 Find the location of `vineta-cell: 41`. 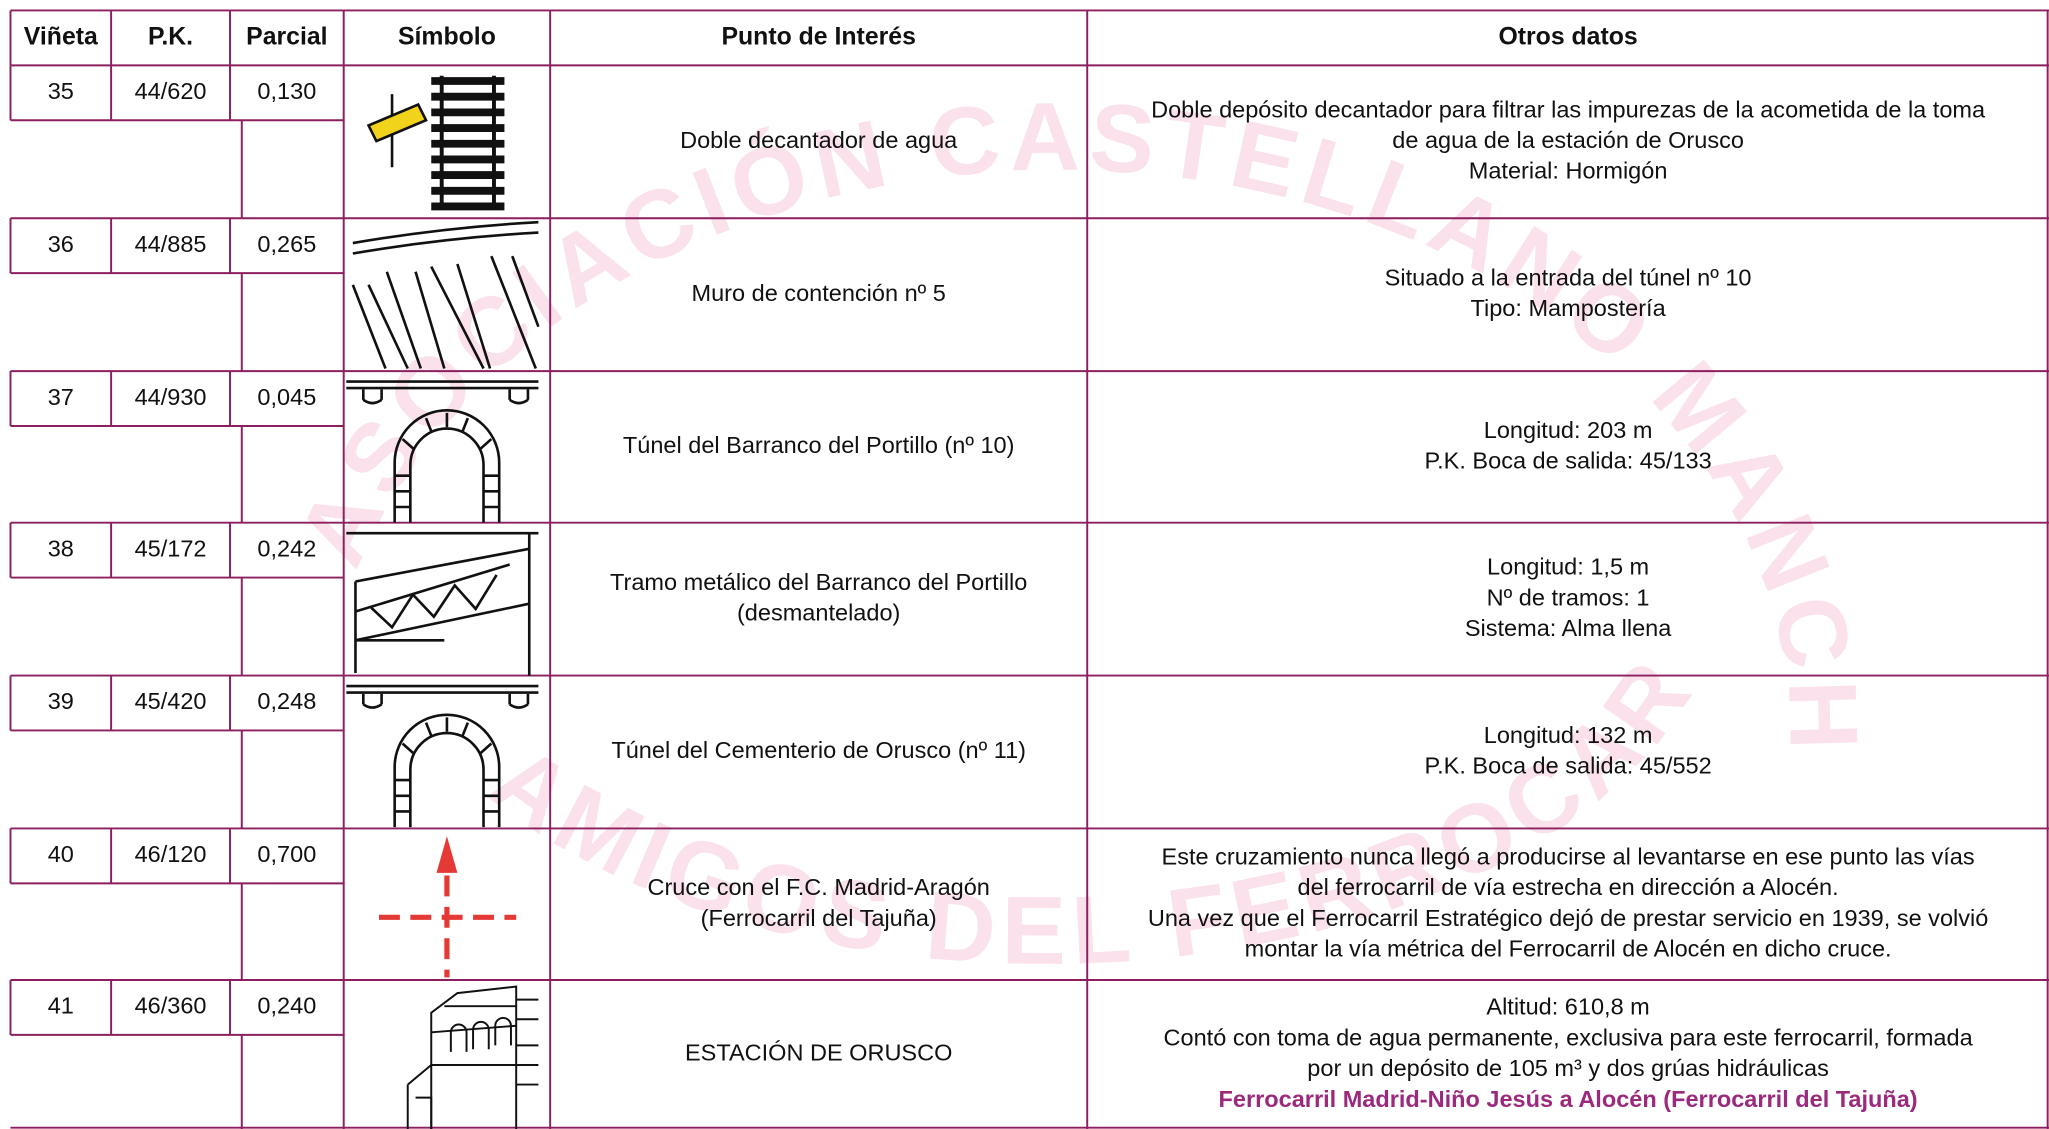

vineta-cell: 41 is located at coordinates (61, 1006).